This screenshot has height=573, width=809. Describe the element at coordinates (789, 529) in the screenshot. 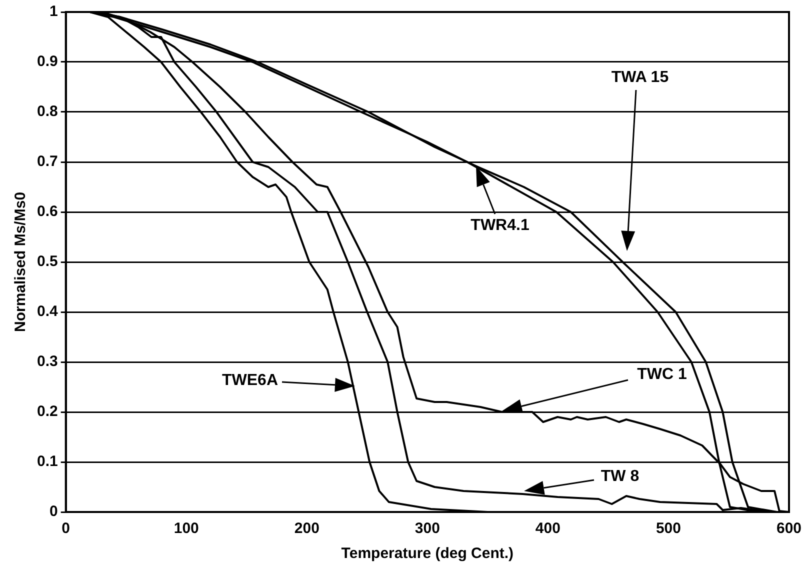

I see `x-tick-label: 600` at that location.